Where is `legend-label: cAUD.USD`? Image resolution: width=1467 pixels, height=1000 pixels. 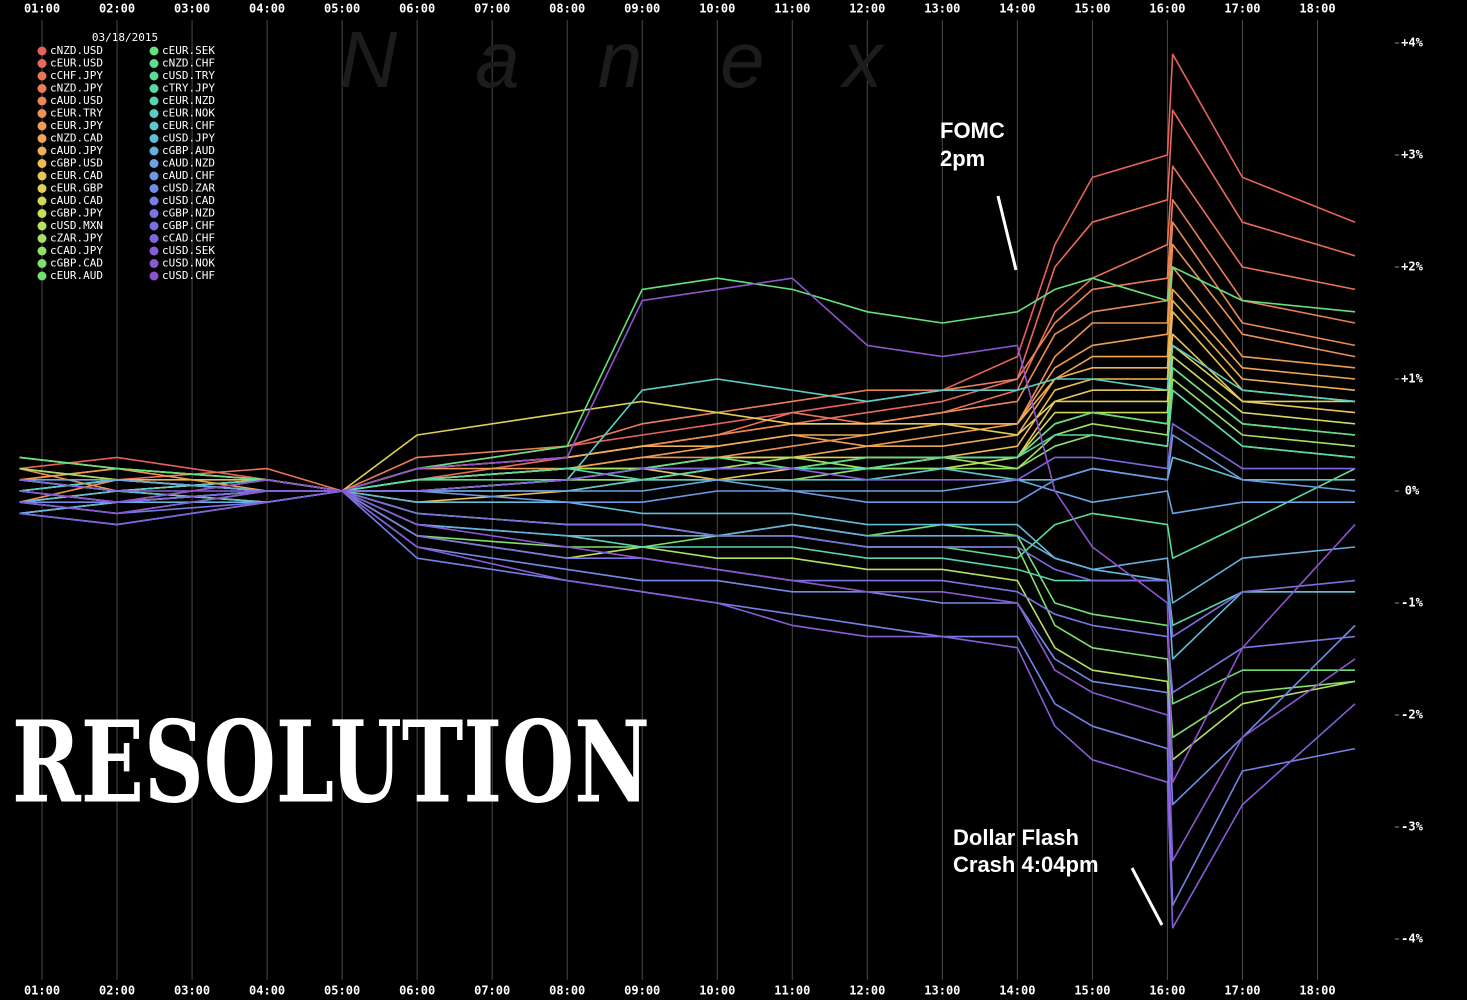 legend-label: cAUD.USD is located at coordinates (76, 100).